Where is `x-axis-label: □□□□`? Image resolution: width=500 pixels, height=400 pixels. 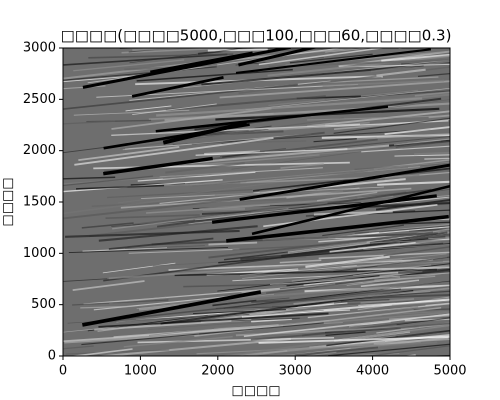 x-axis-label: □□□□ is located at coordinates (255, 391).